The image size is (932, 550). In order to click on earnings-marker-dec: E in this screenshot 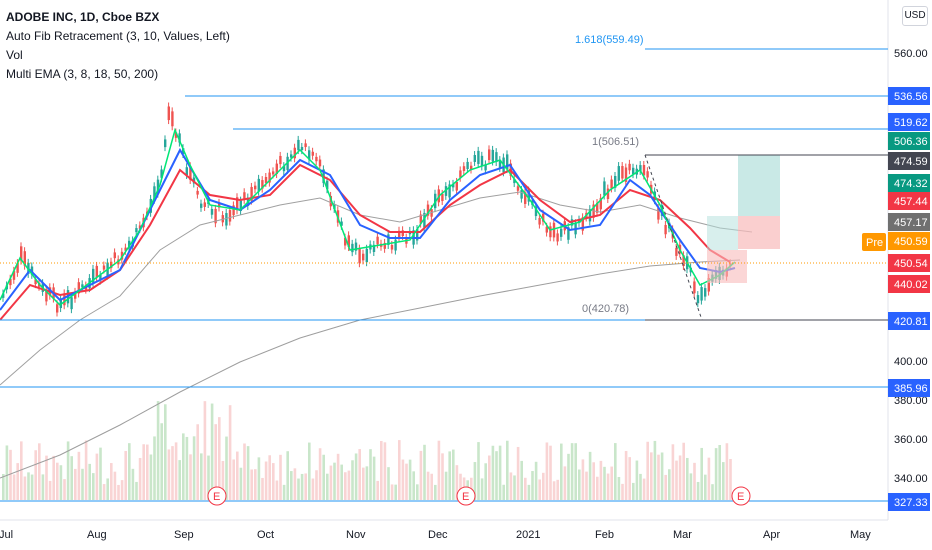, I will do `click(466, 496)`.